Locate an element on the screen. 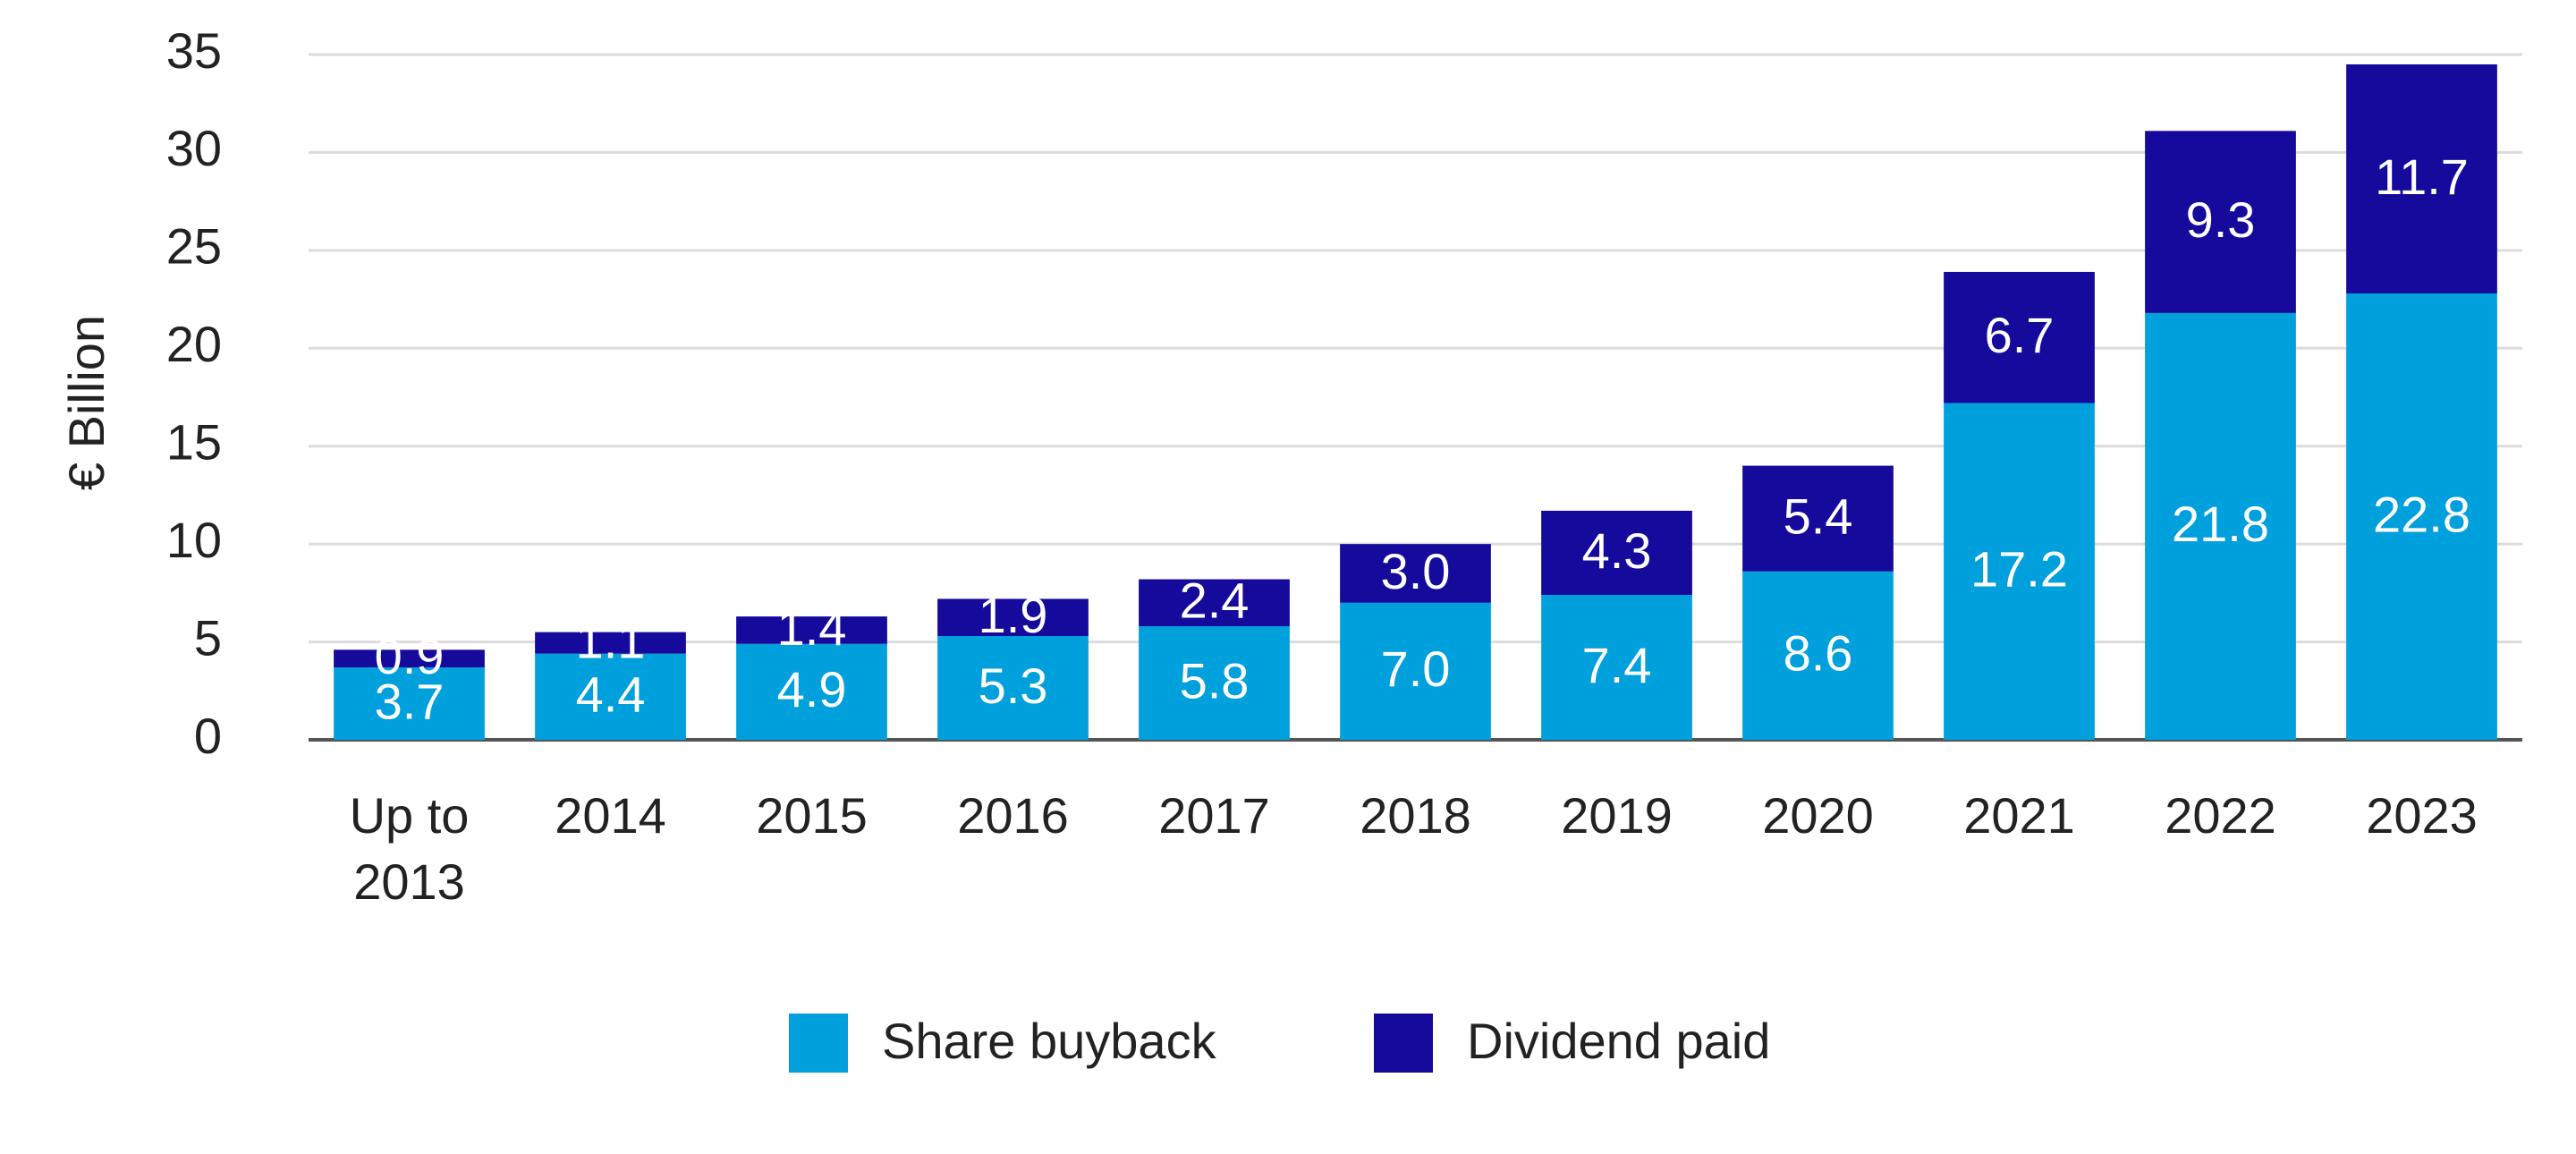 This screenshot has height=1154, width=2576. y-axis-label: € Billion is located at coordinates (86, 402).